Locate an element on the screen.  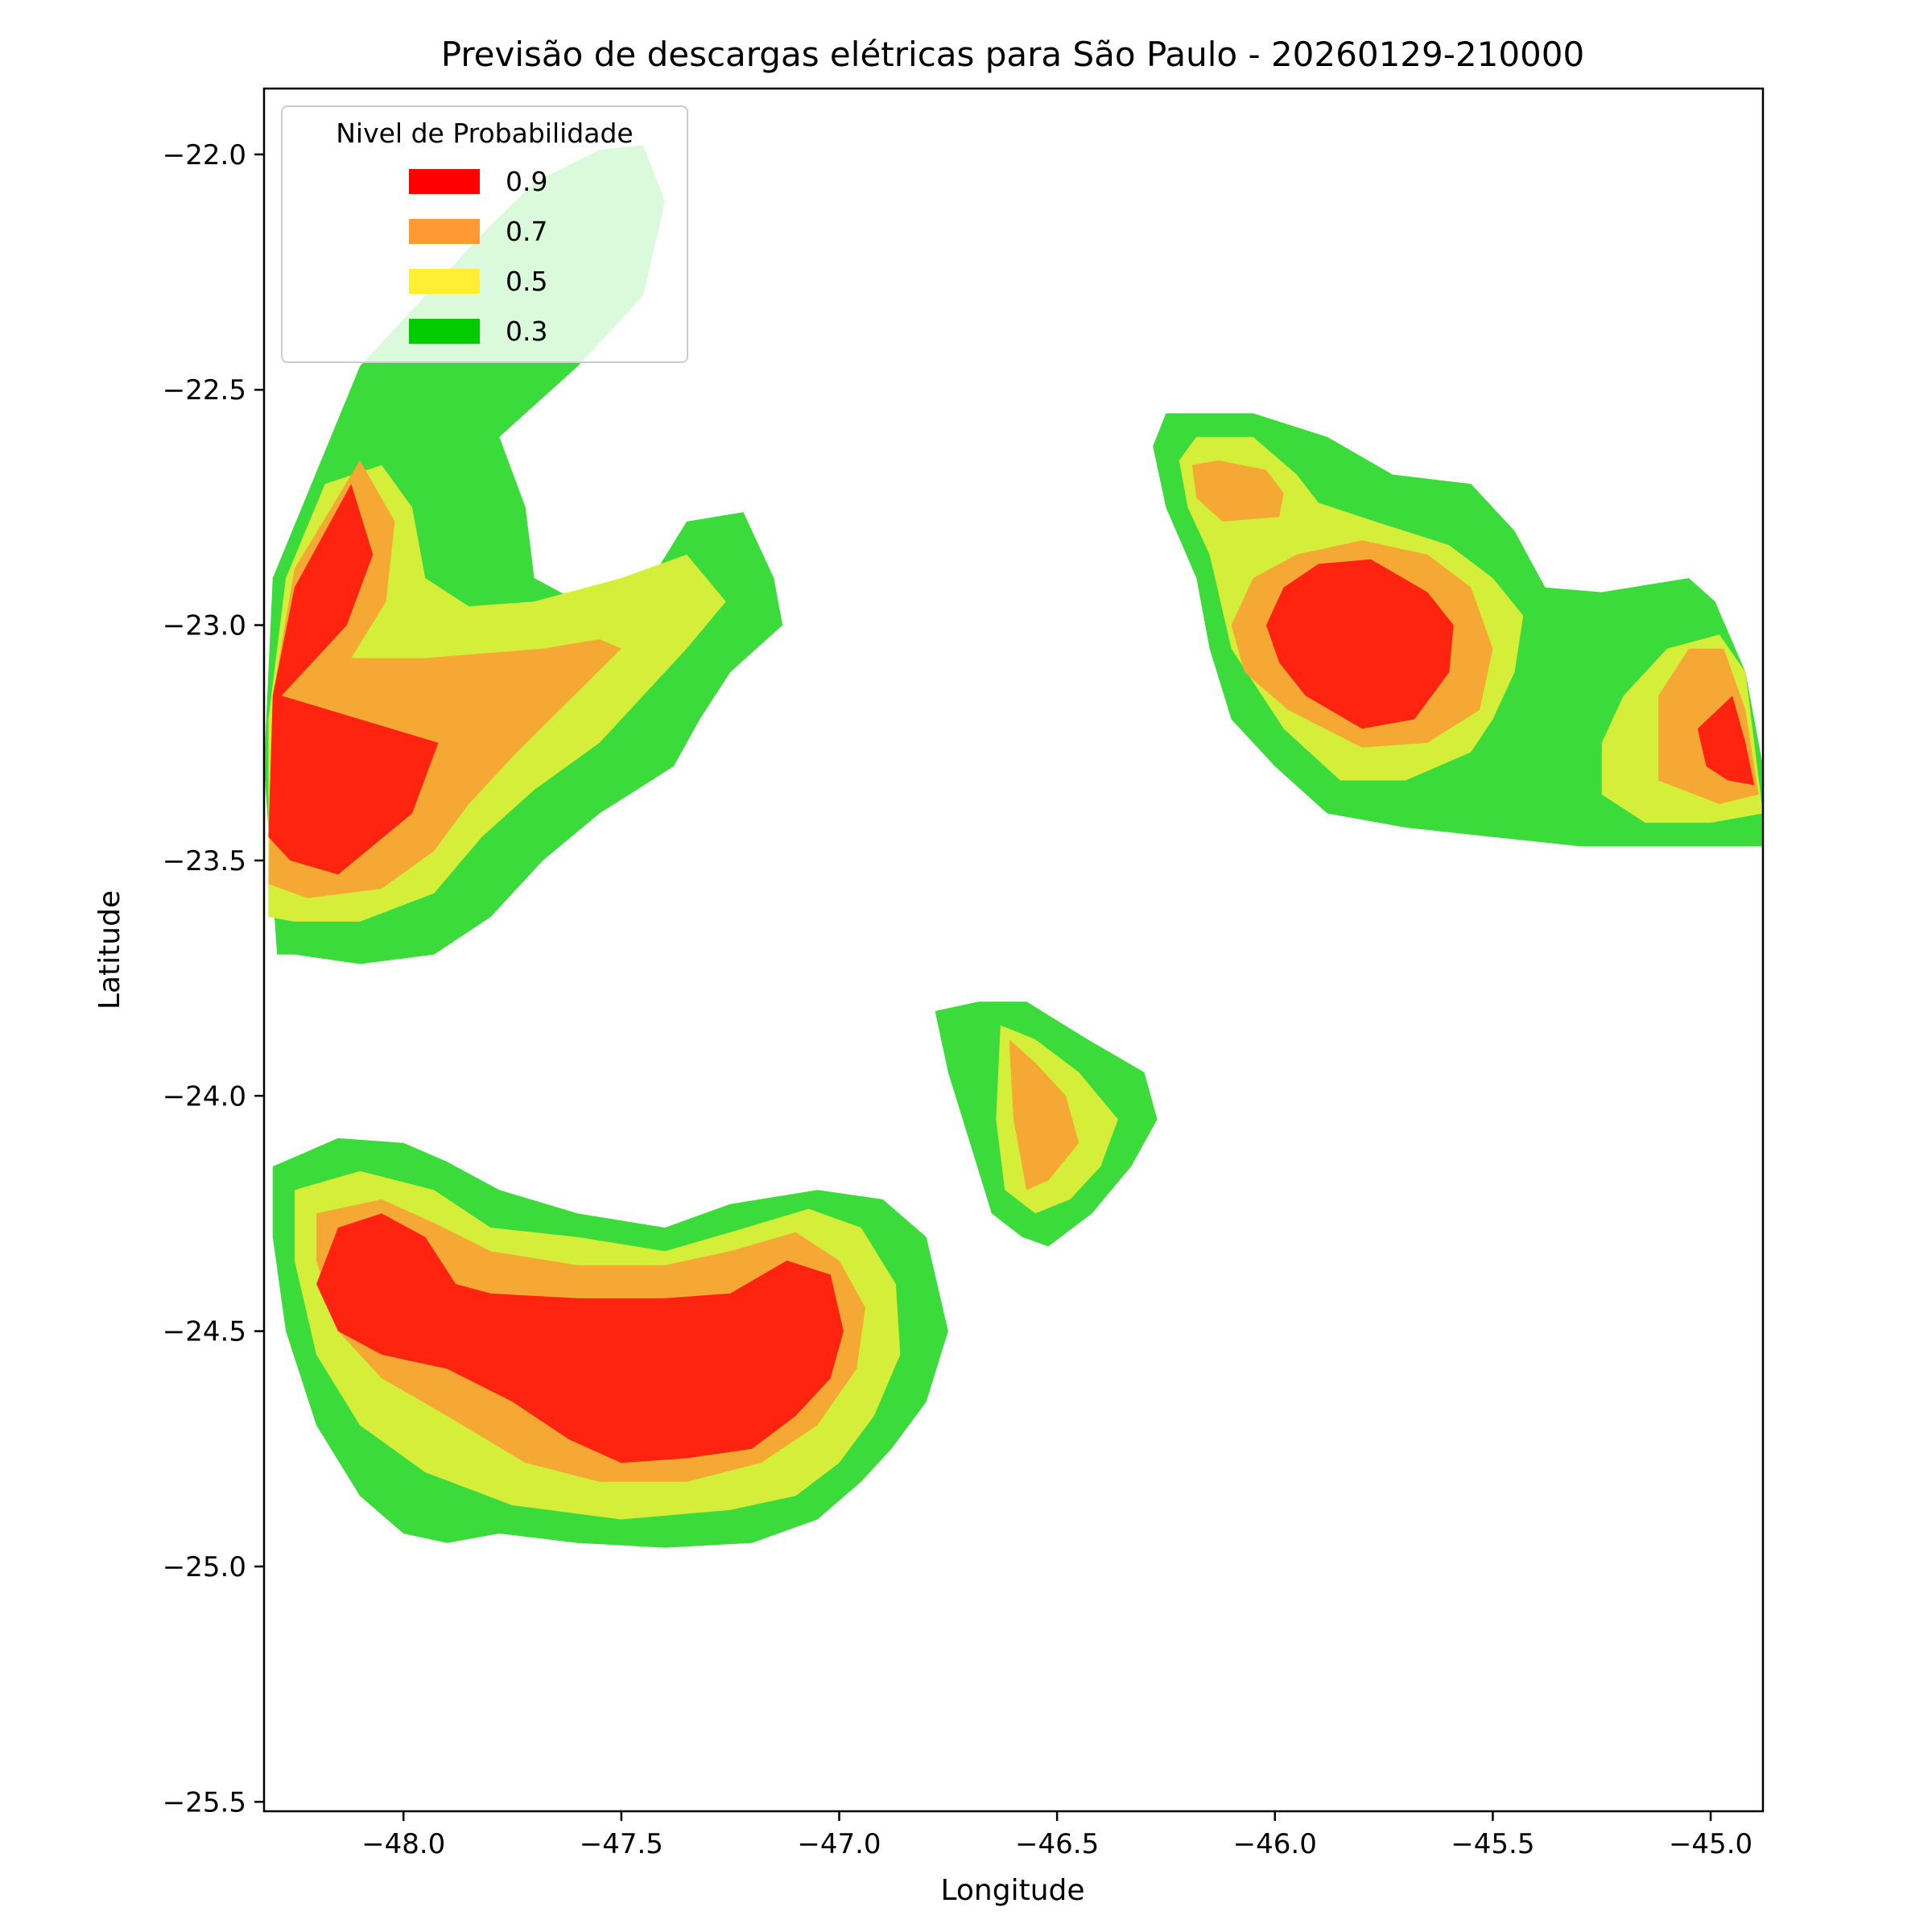
x-tick-label: −47.0 is located at coordinates (839, 1844).